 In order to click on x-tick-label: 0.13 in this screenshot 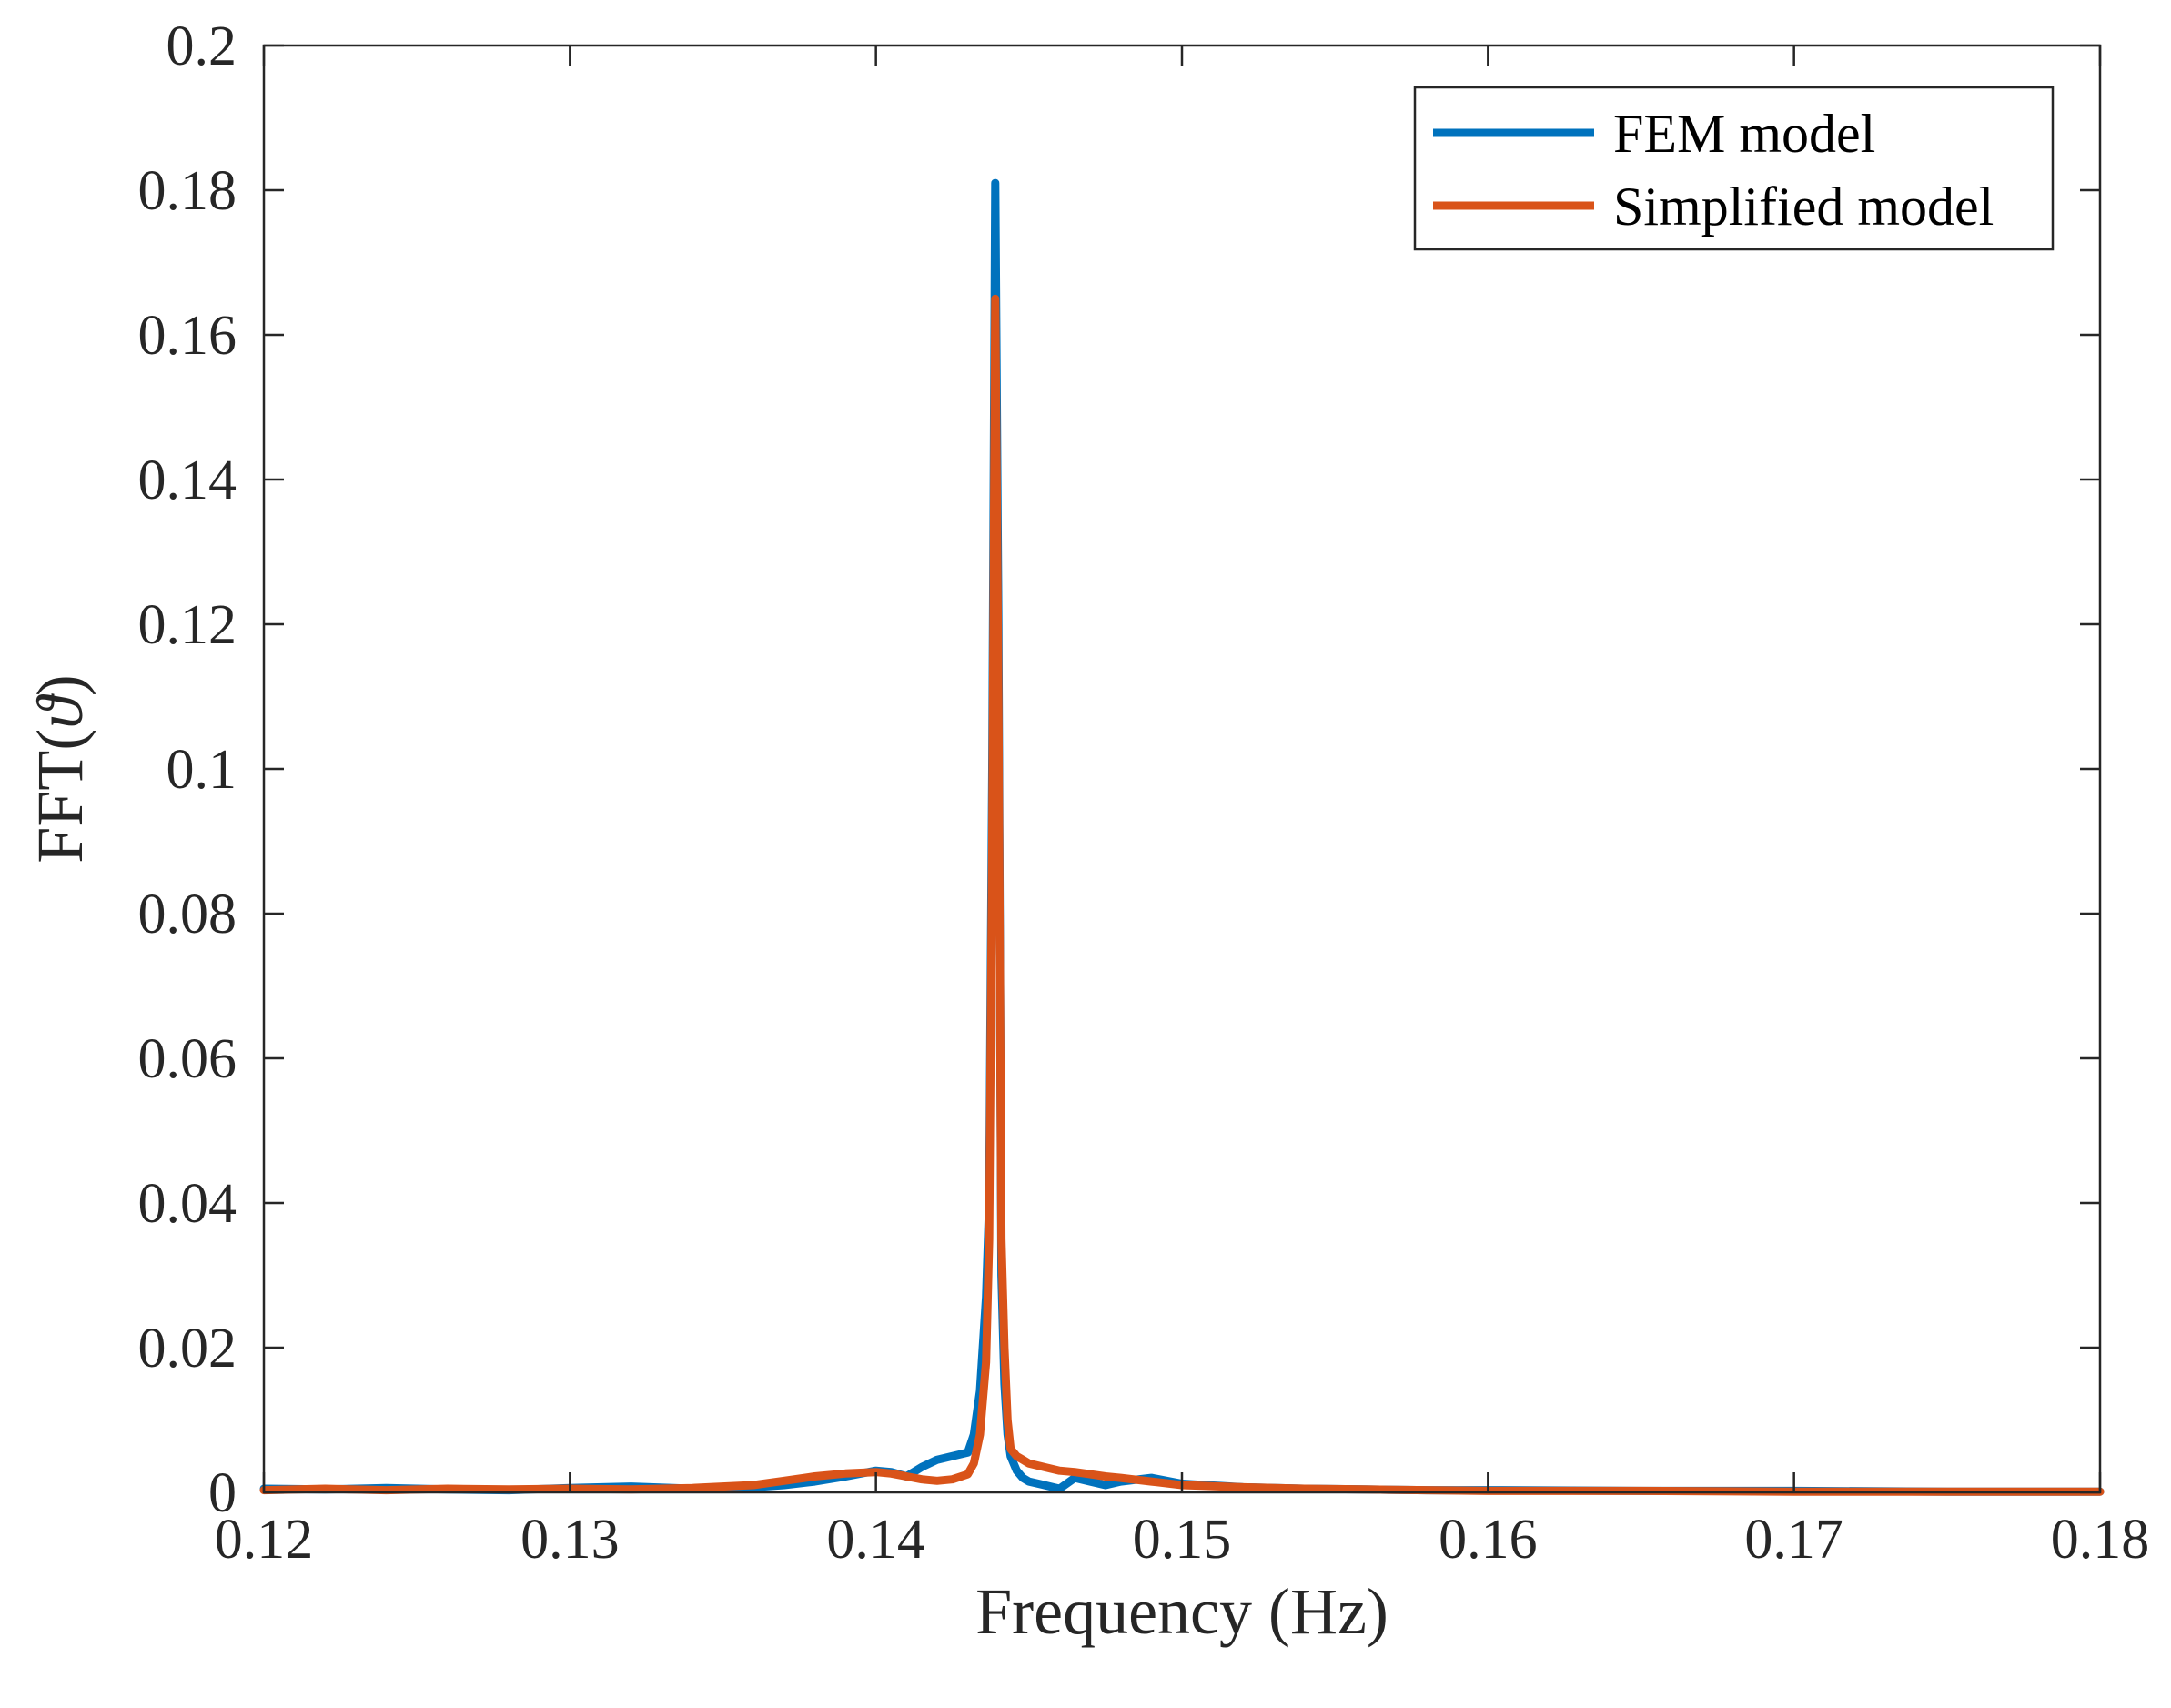, I will do `click(570, 1540)`.